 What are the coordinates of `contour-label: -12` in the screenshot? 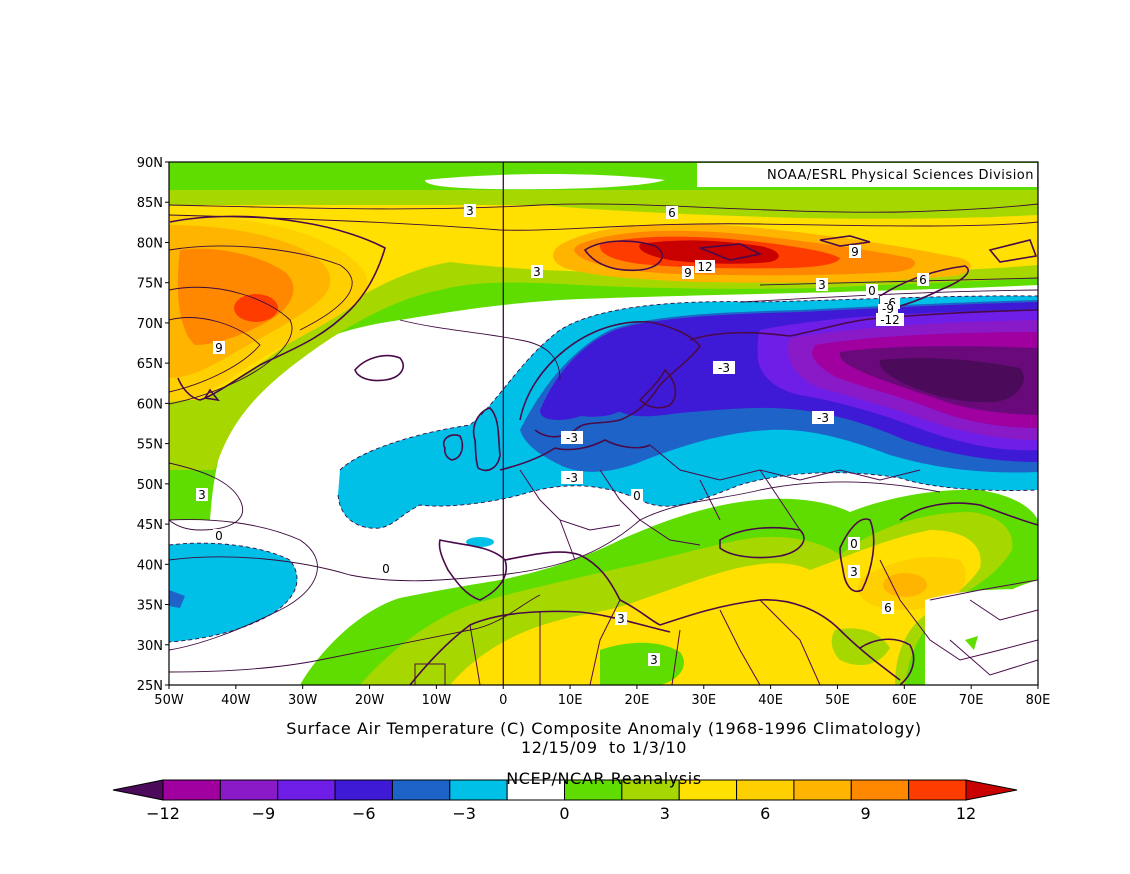 It's located at (890, 320).